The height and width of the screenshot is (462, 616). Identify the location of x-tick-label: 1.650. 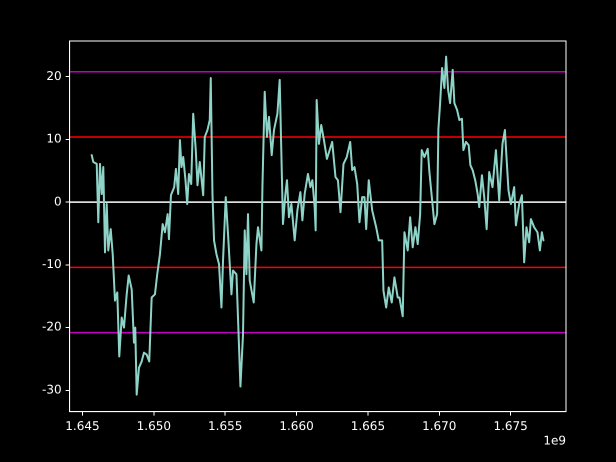
(153, 425).